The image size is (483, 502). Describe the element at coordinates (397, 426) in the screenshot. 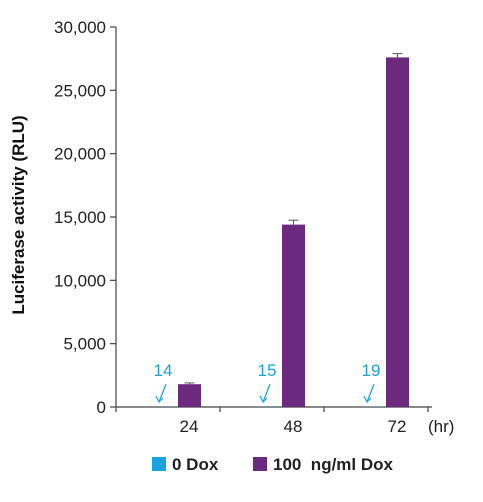

I see `x-tick-label: 72` at that location.